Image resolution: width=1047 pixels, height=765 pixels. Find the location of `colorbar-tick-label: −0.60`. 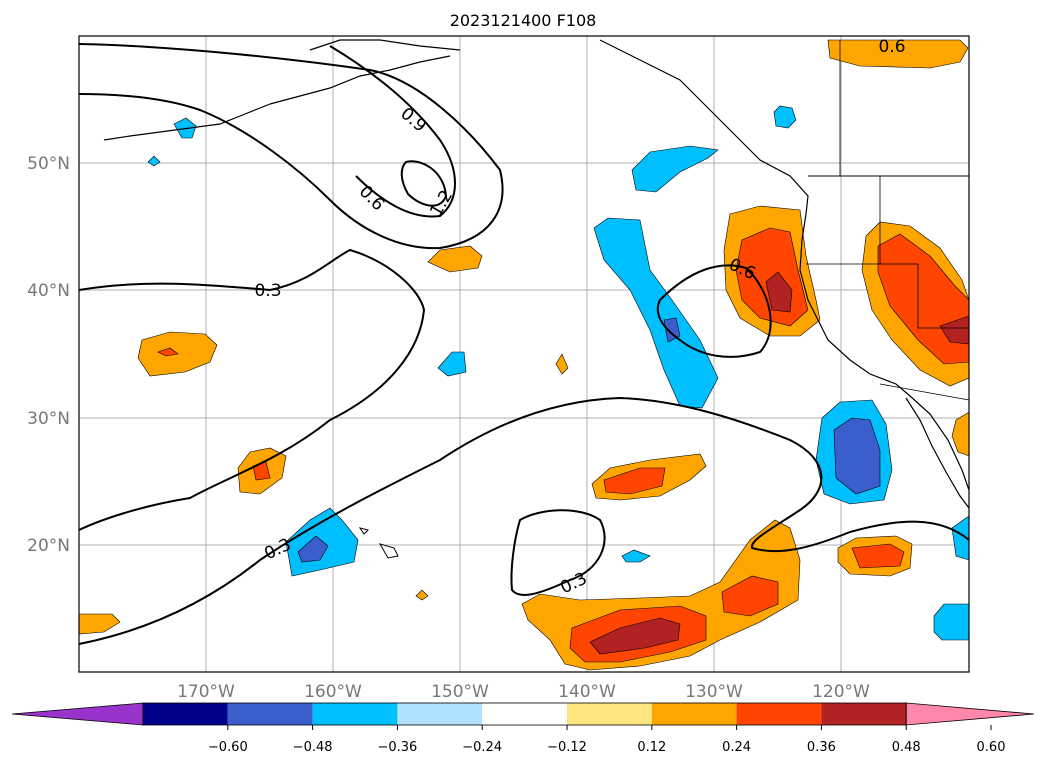

colorbar-tick-label: −0.60 is located at coordinates (228, 747).